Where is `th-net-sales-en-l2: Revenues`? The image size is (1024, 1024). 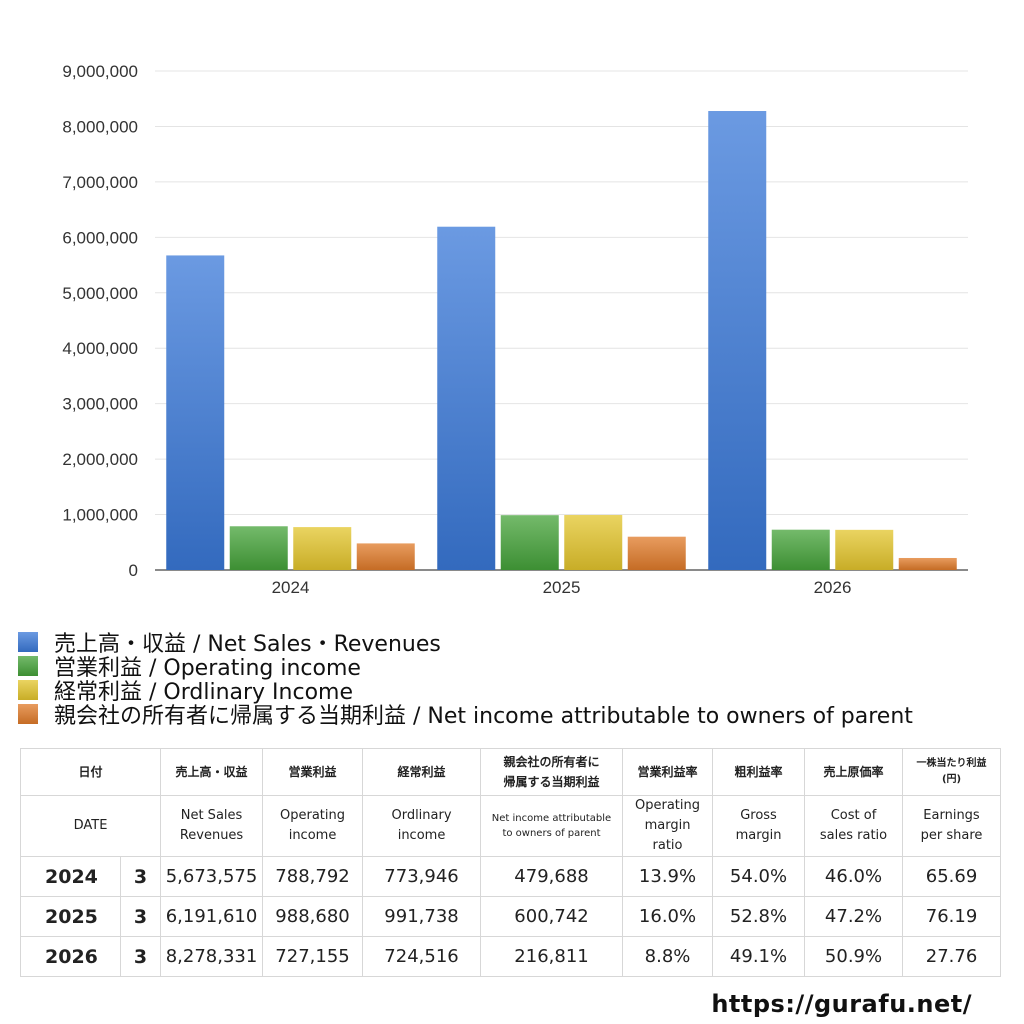
th-net-sales-en-l2: Revenues is located at coordinates (211, 835).